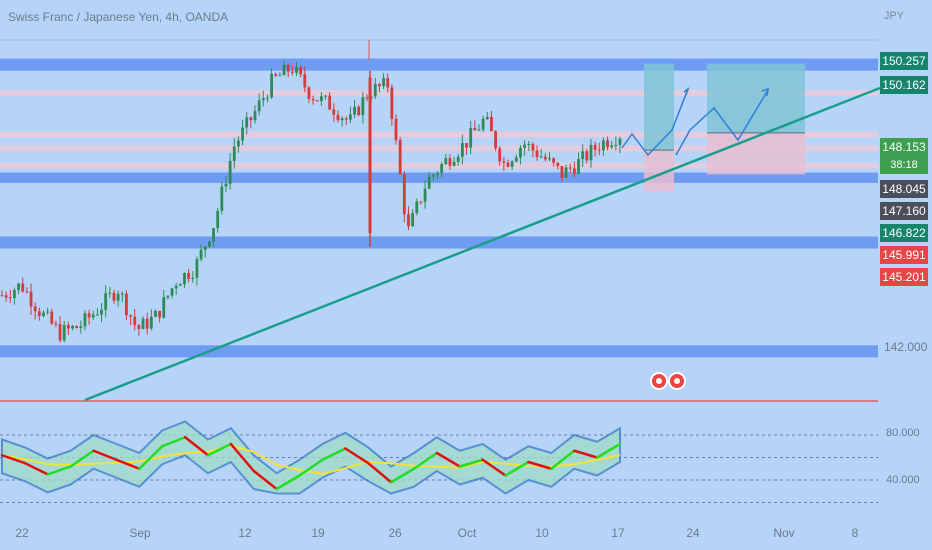 Image resolution: width=932 pixels, height=550 pixels. Describe the element at coordinates (784, 533) in the screenshot. I see `x-tick-nov: Nov` at that location.